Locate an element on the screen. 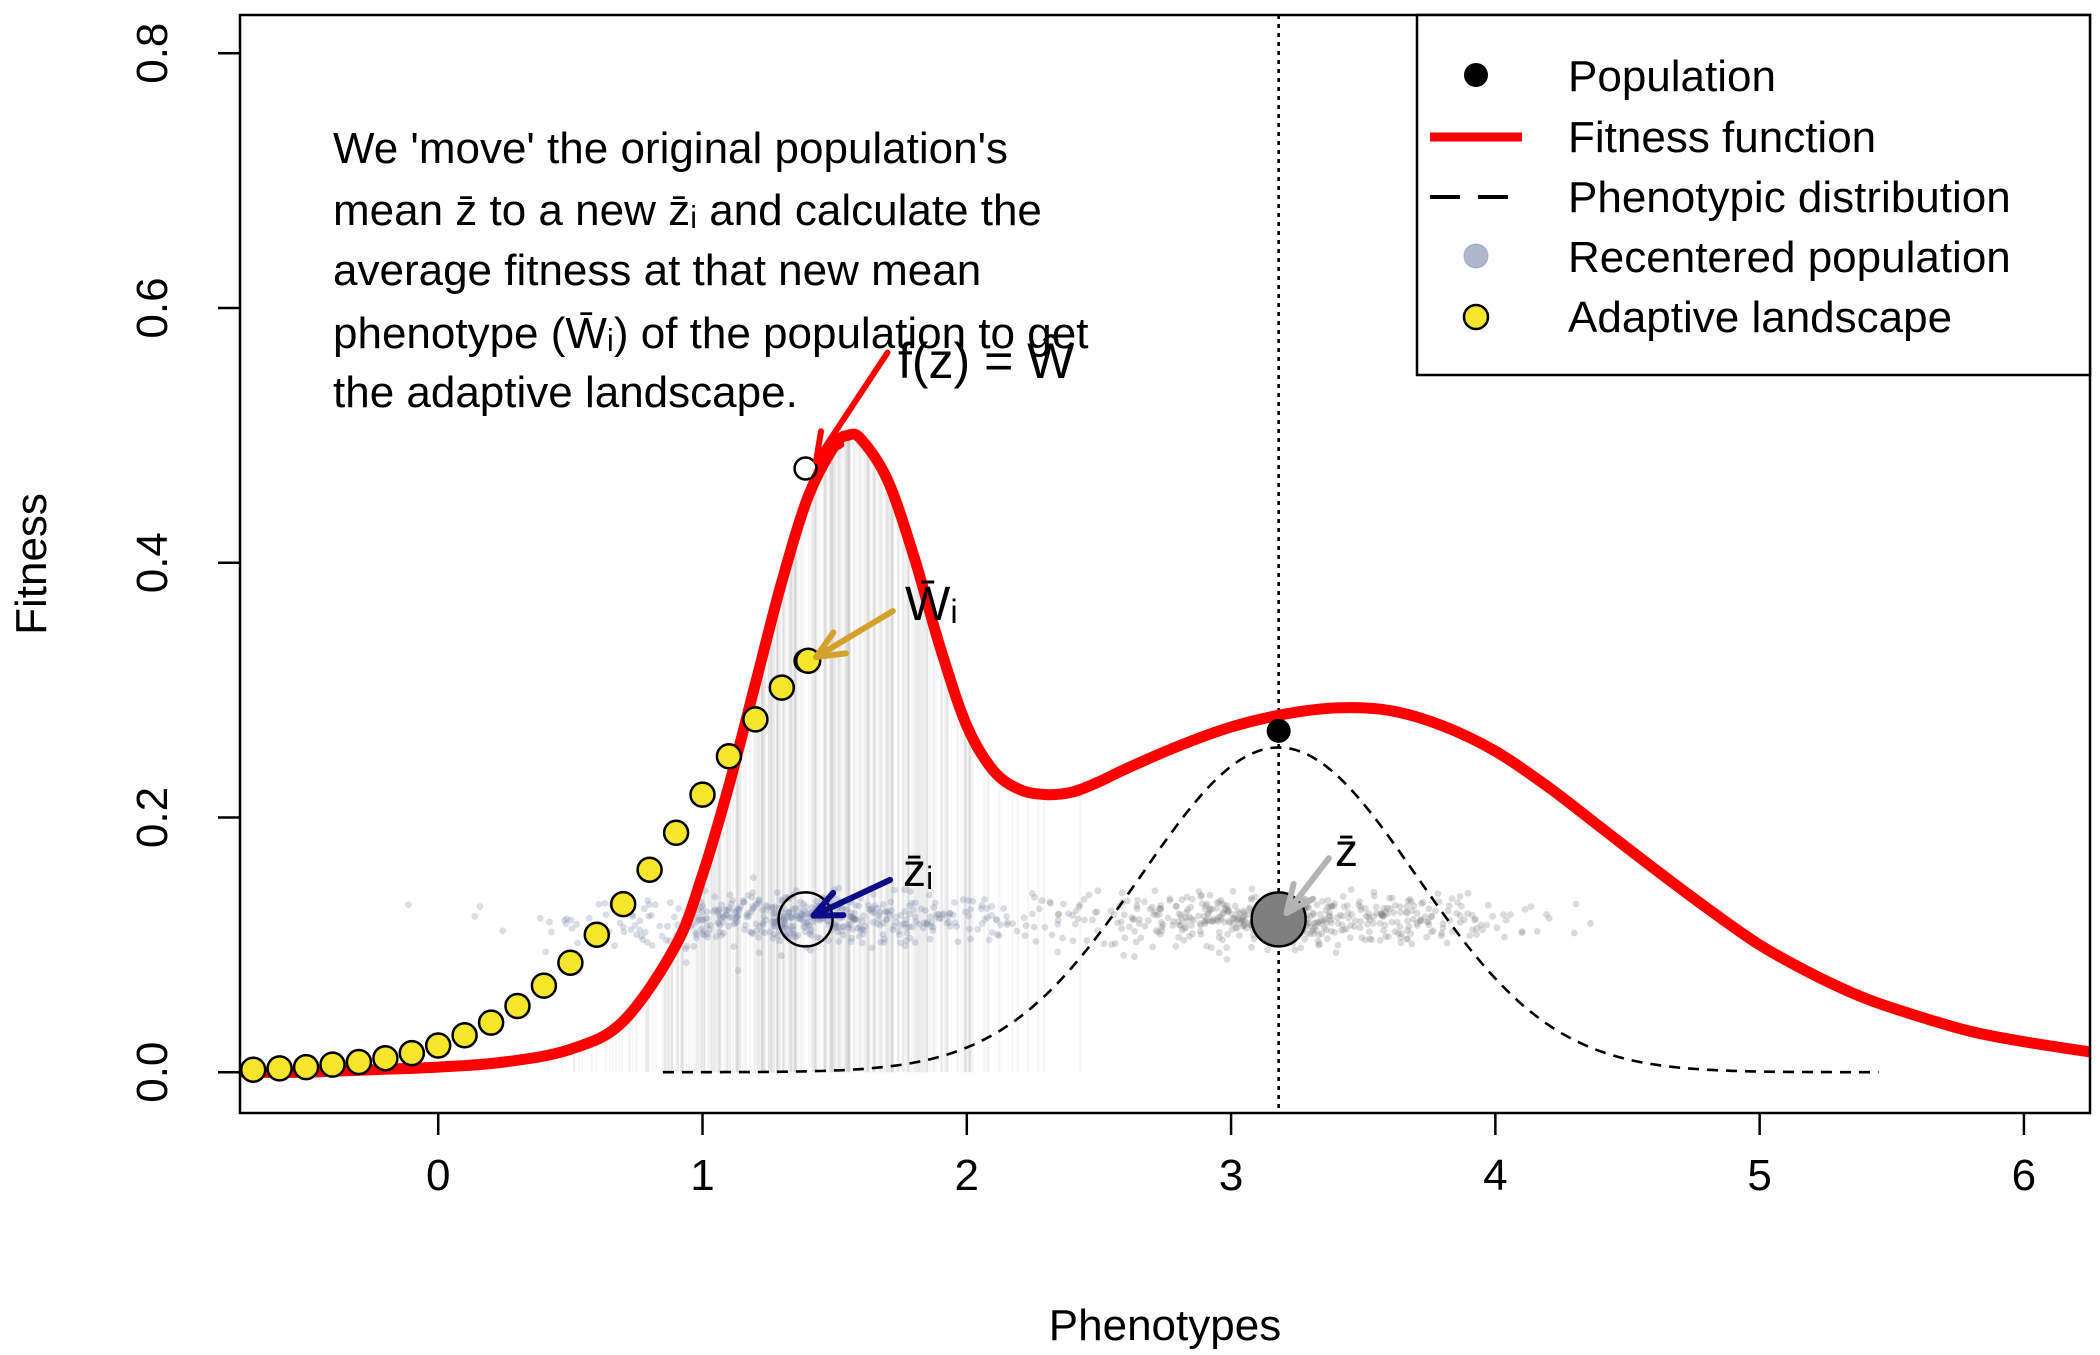 The image size is (2100, 1355). fitness-point-arrow is located at coordinates (852, 406).